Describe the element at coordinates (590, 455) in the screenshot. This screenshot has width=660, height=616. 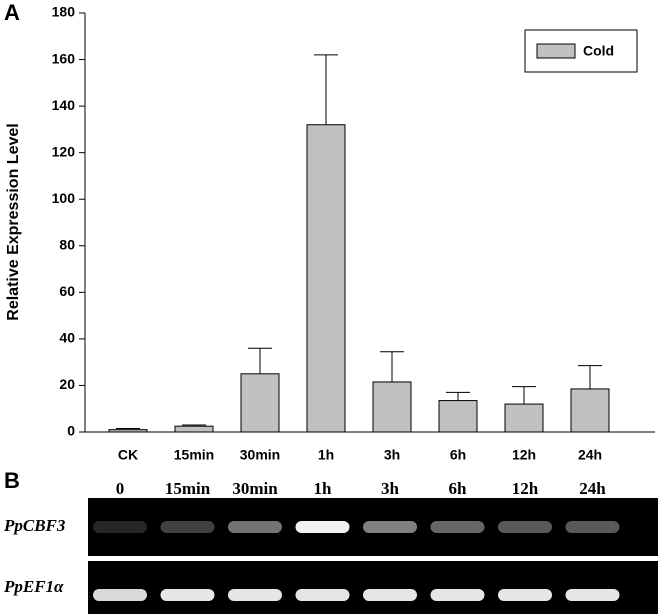
I see `x-tick-label: 24h` at that location.